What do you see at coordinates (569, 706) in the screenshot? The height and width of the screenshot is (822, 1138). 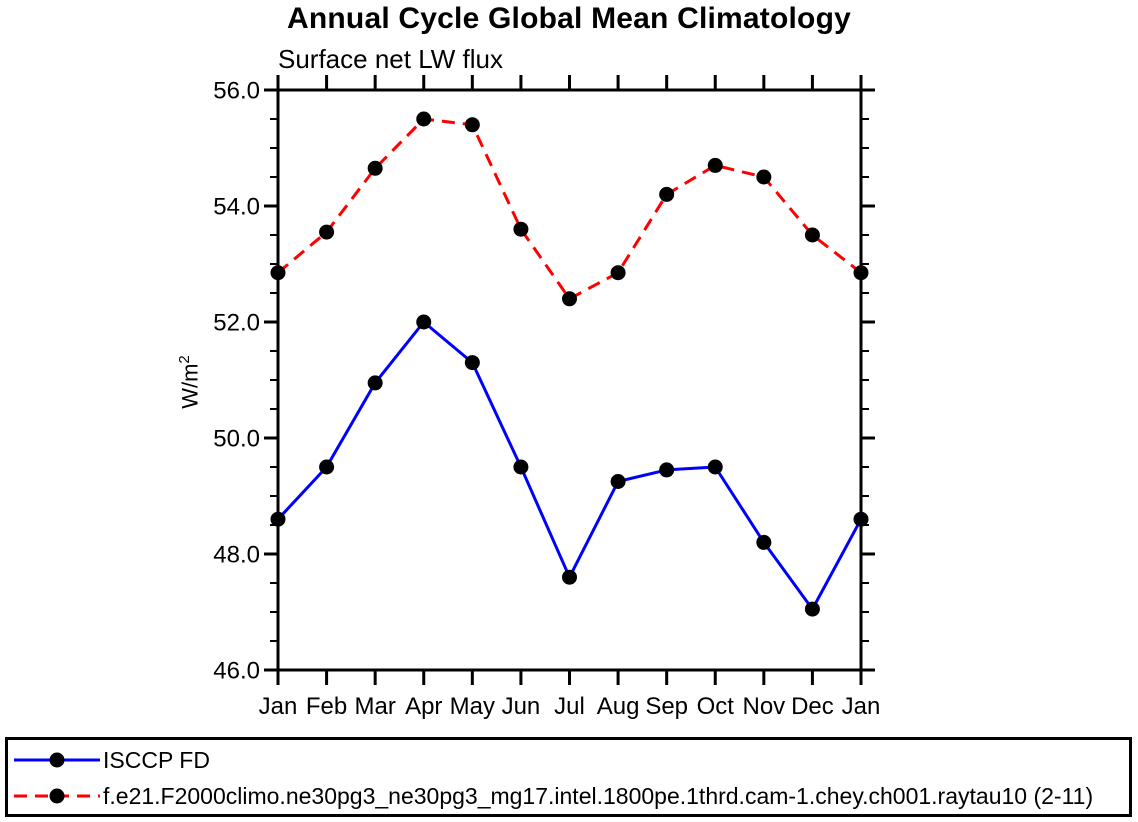 I see `x-tick-label: Jul` at bounding box center [569, 706].